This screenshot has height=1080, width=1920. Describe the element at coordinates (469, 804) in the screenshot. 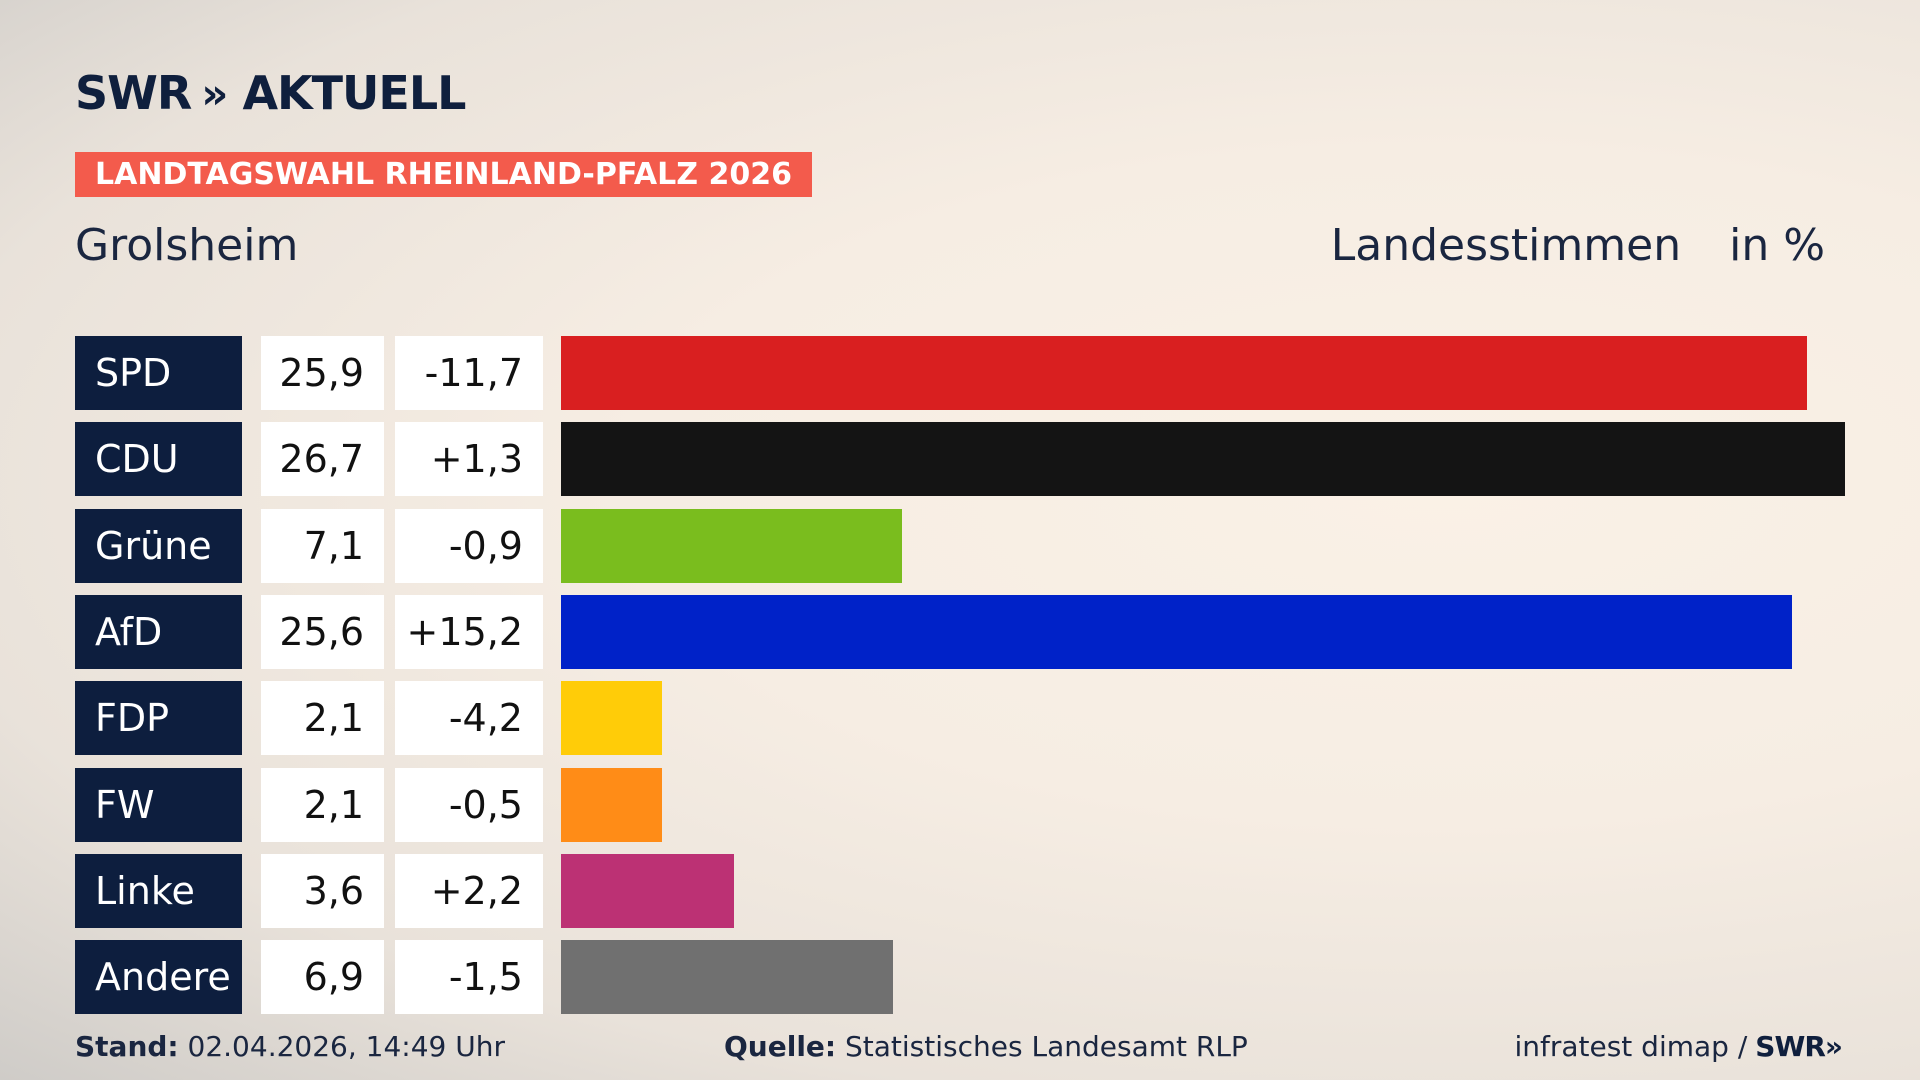

I see `vote-change-label: -0,5` at that location.